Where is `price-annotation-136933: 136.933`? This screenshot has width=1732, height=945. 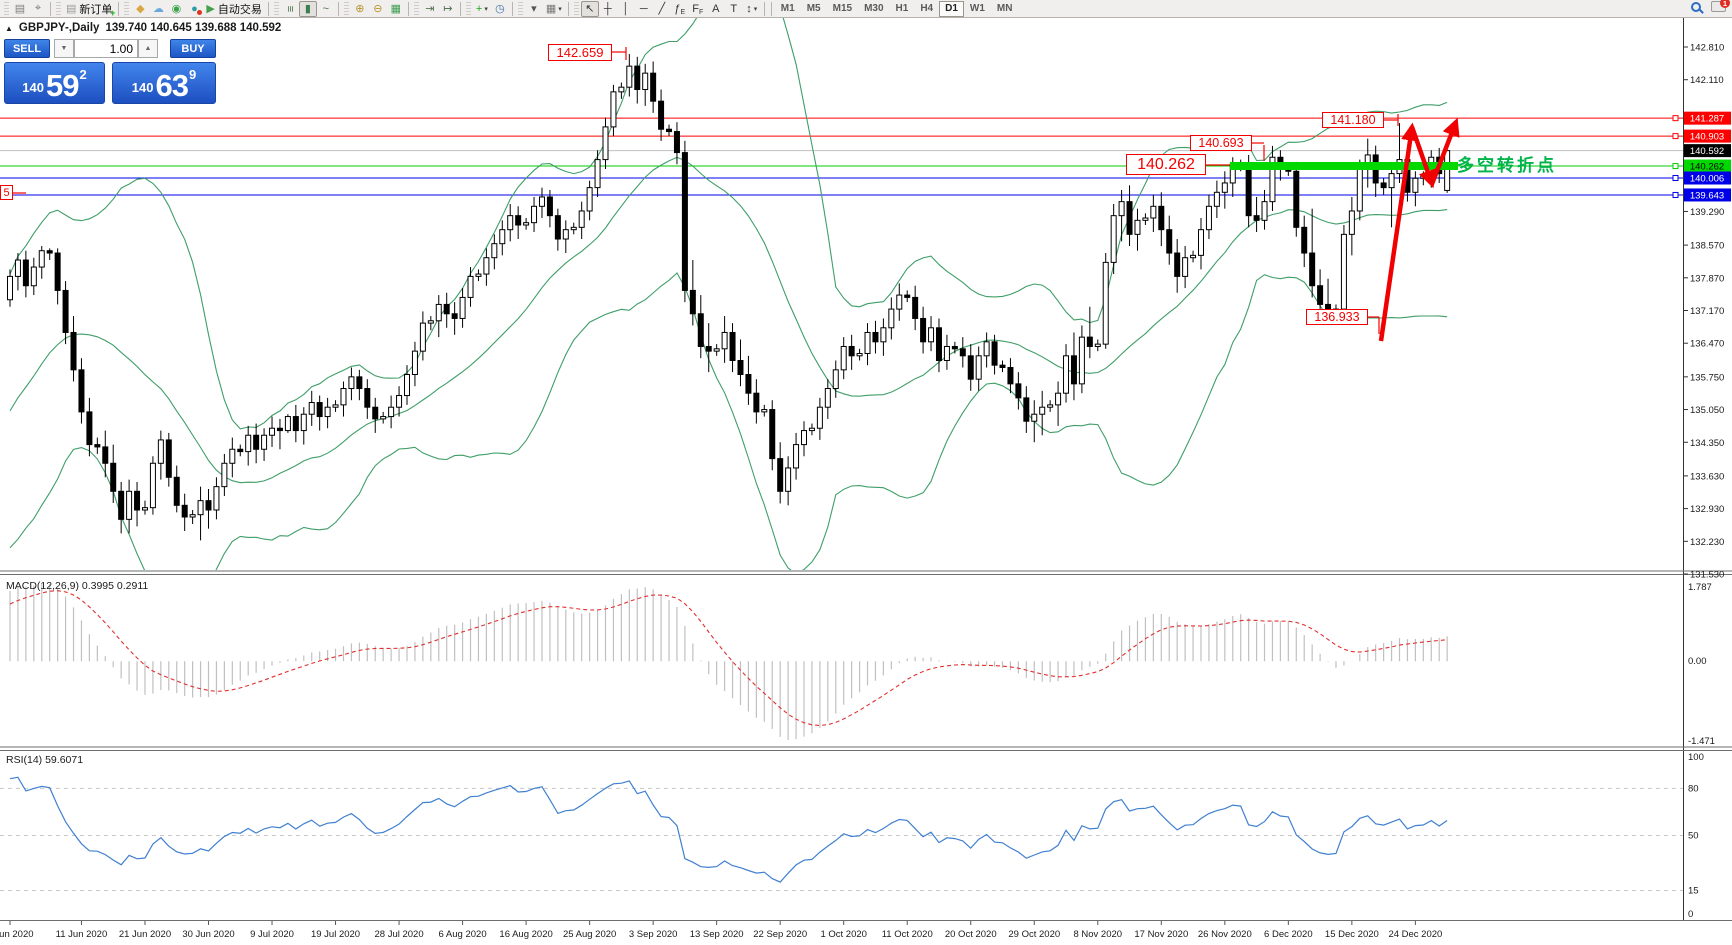
price-annotation-136933: 136.933 is located at coordinates (1337, 317).